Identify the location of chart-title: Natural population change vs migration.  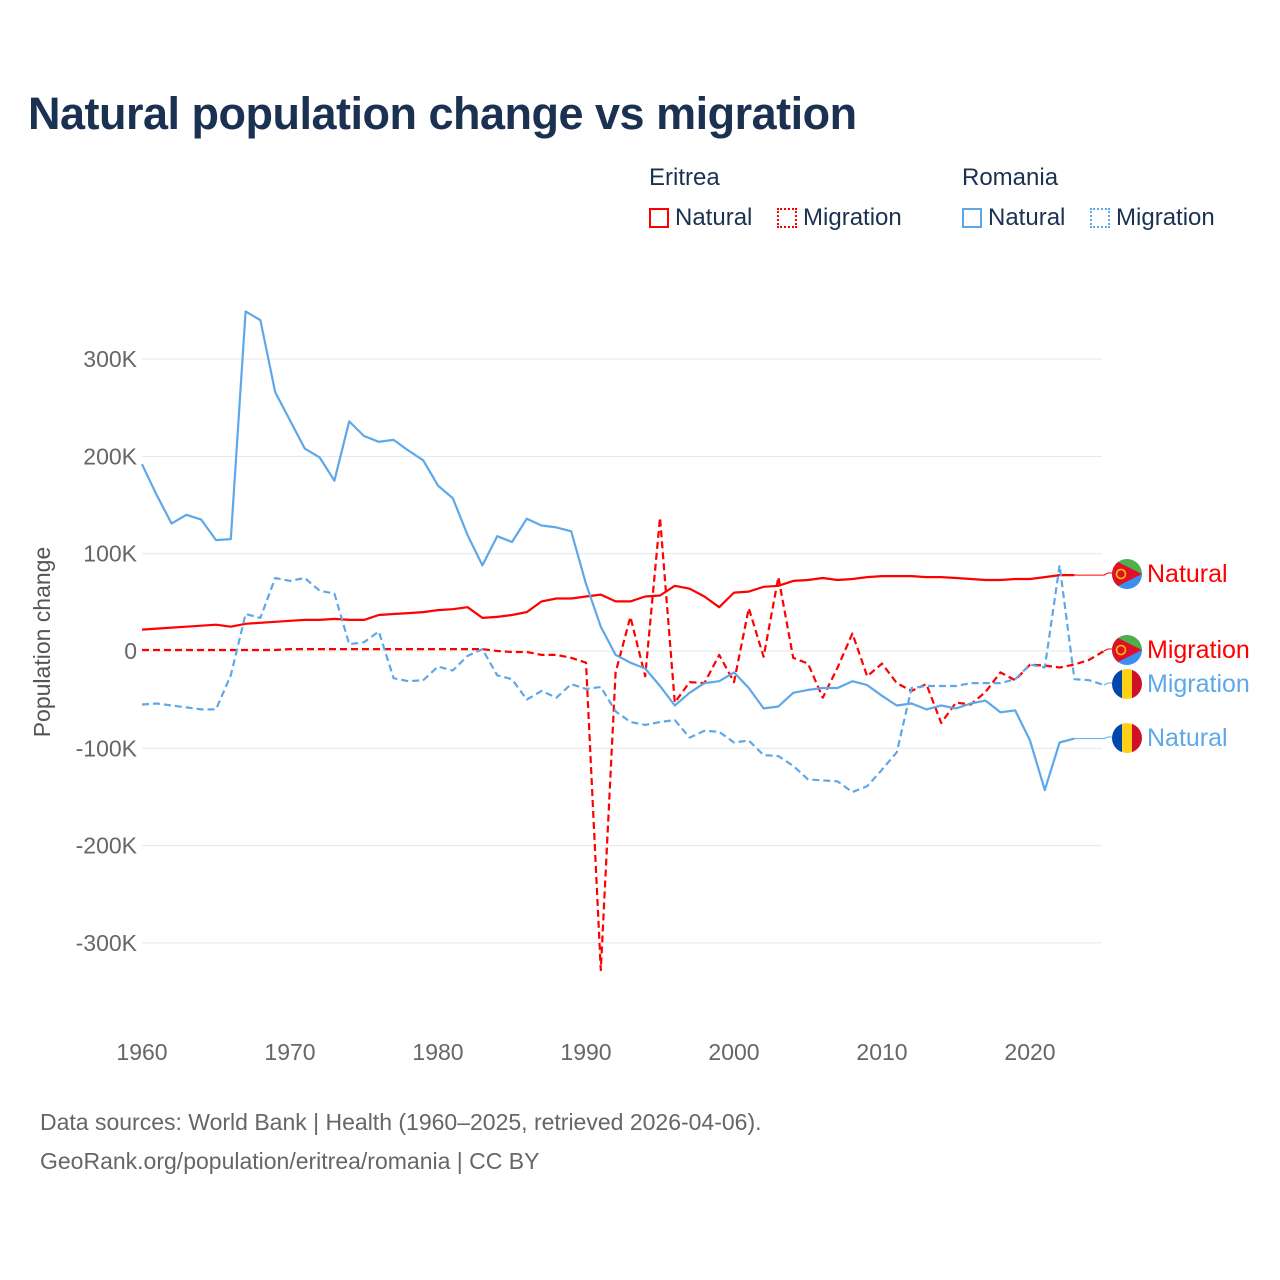
(442, 113).